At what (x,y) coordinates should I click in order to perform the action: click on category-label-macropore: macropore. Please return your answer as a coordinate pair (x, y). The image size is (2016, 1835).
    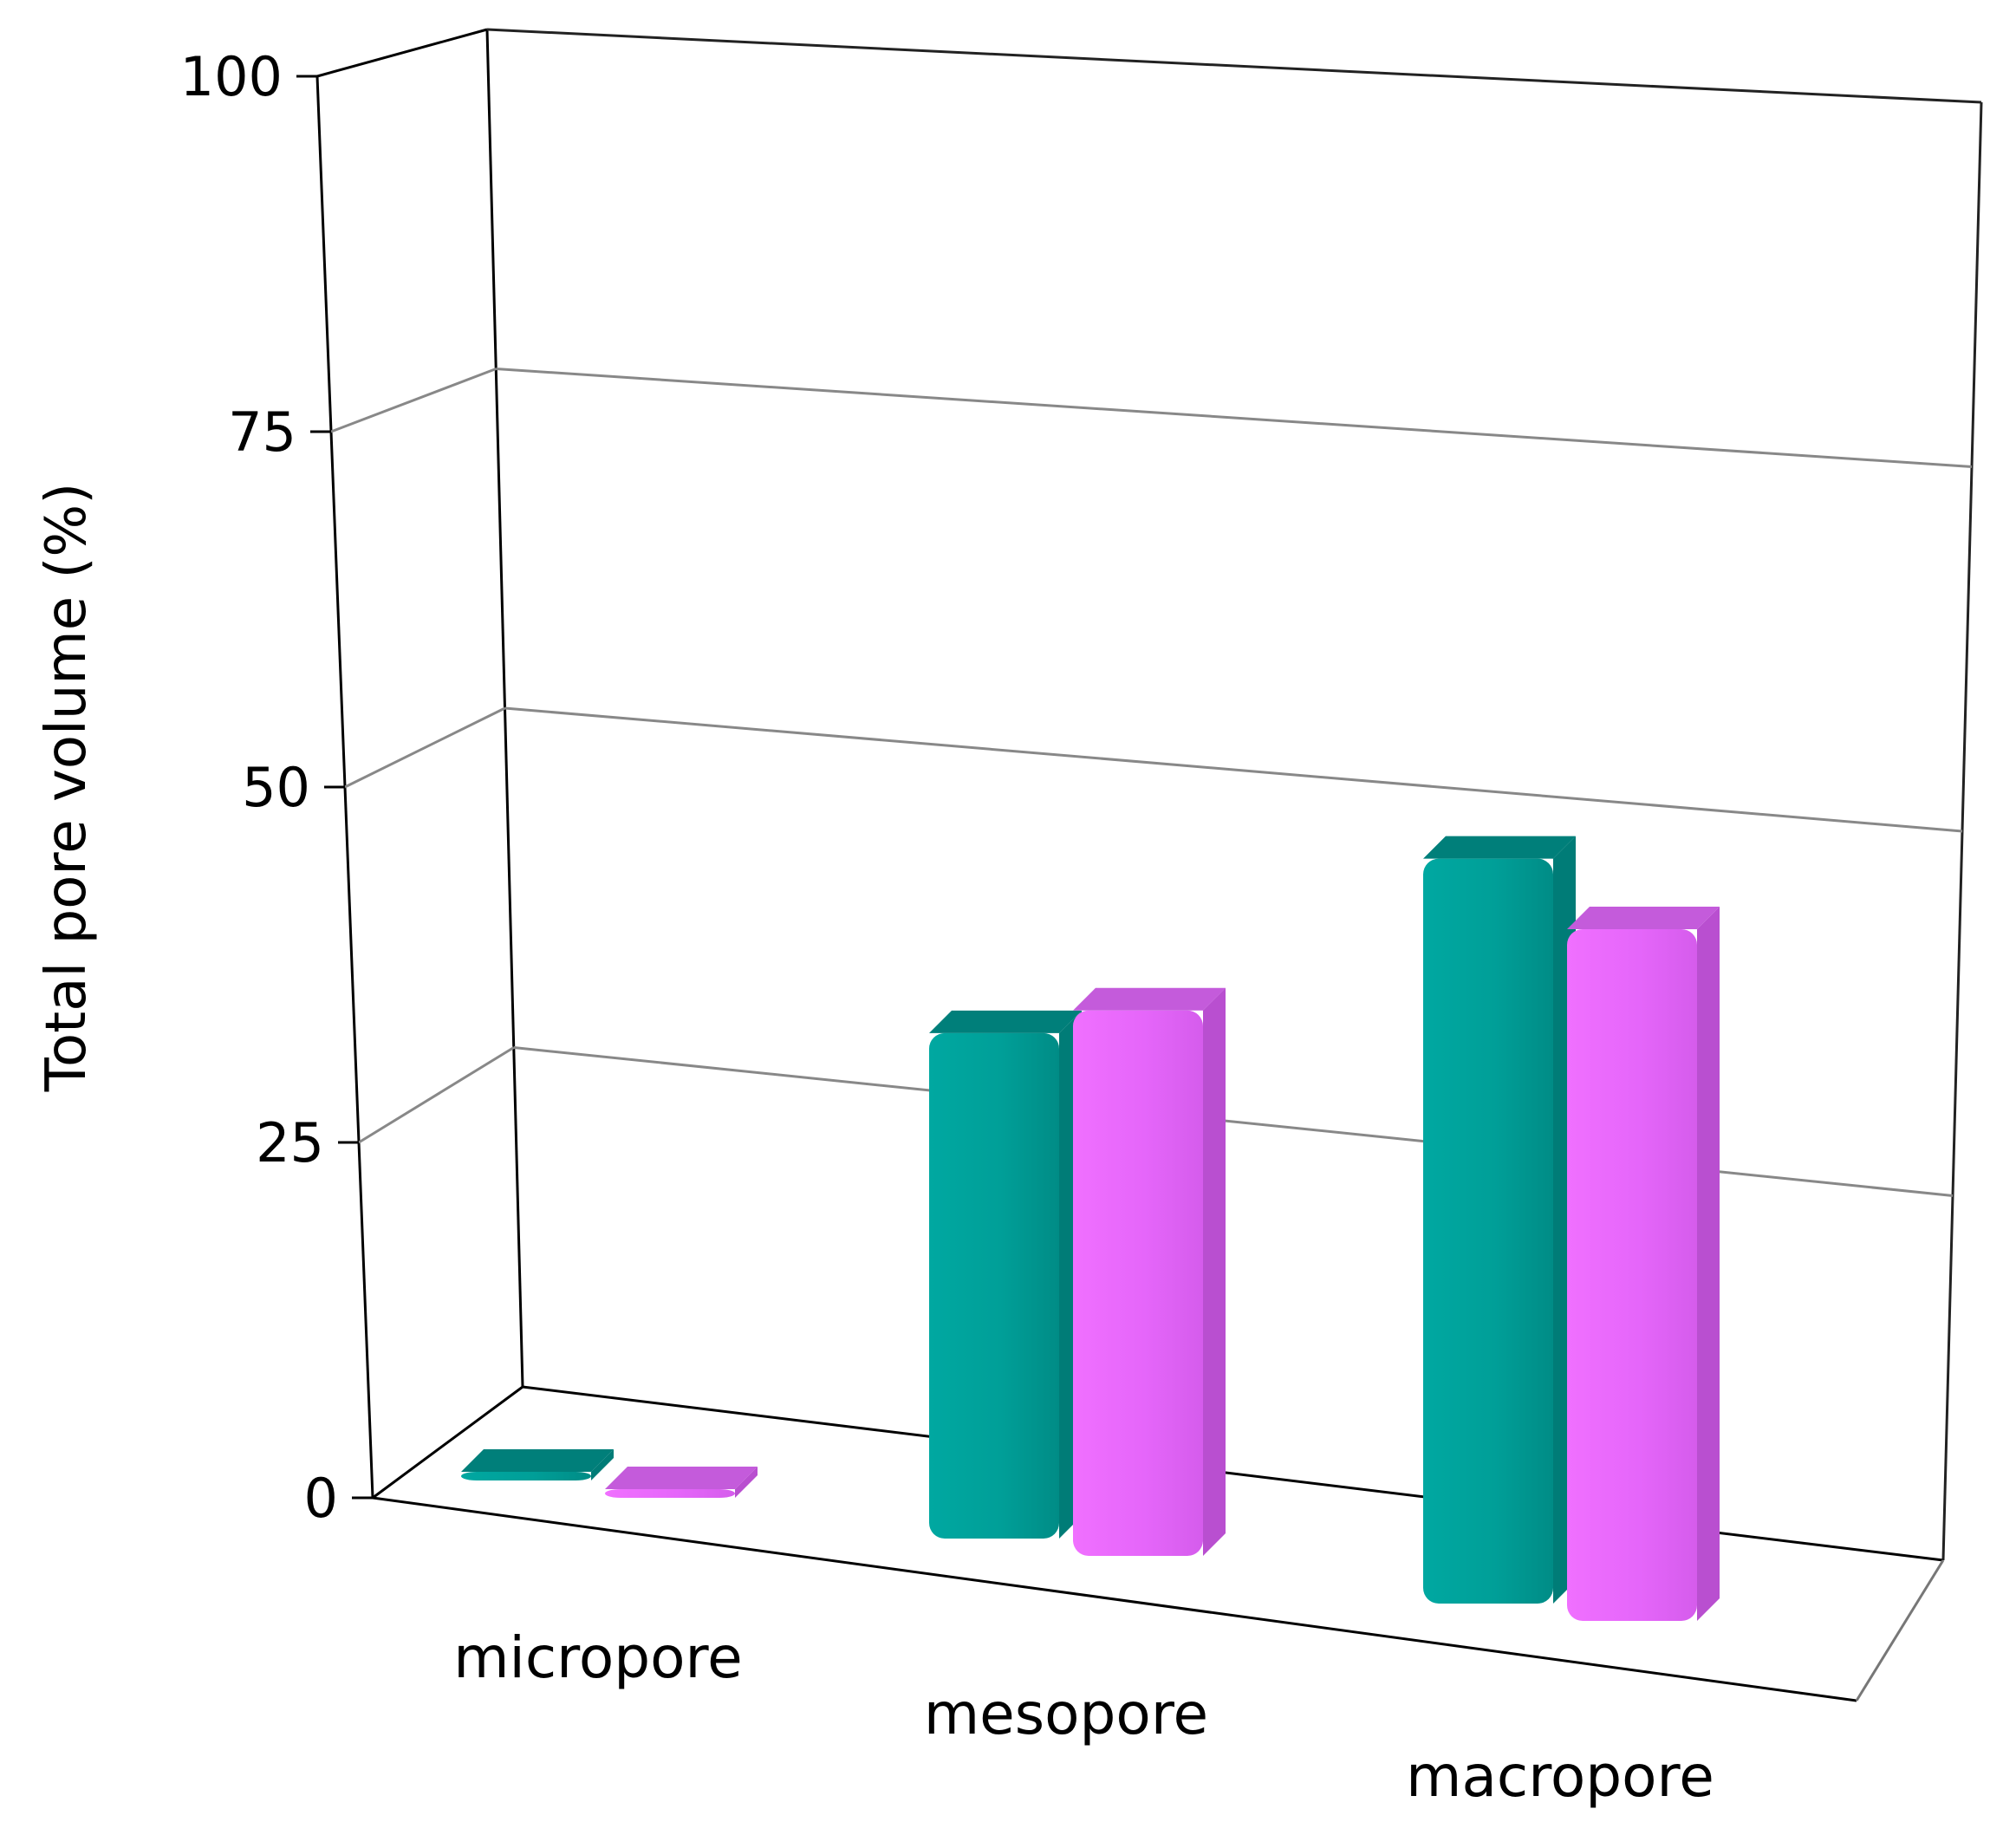
    Looking at the image, I should click on (1560, 1776).